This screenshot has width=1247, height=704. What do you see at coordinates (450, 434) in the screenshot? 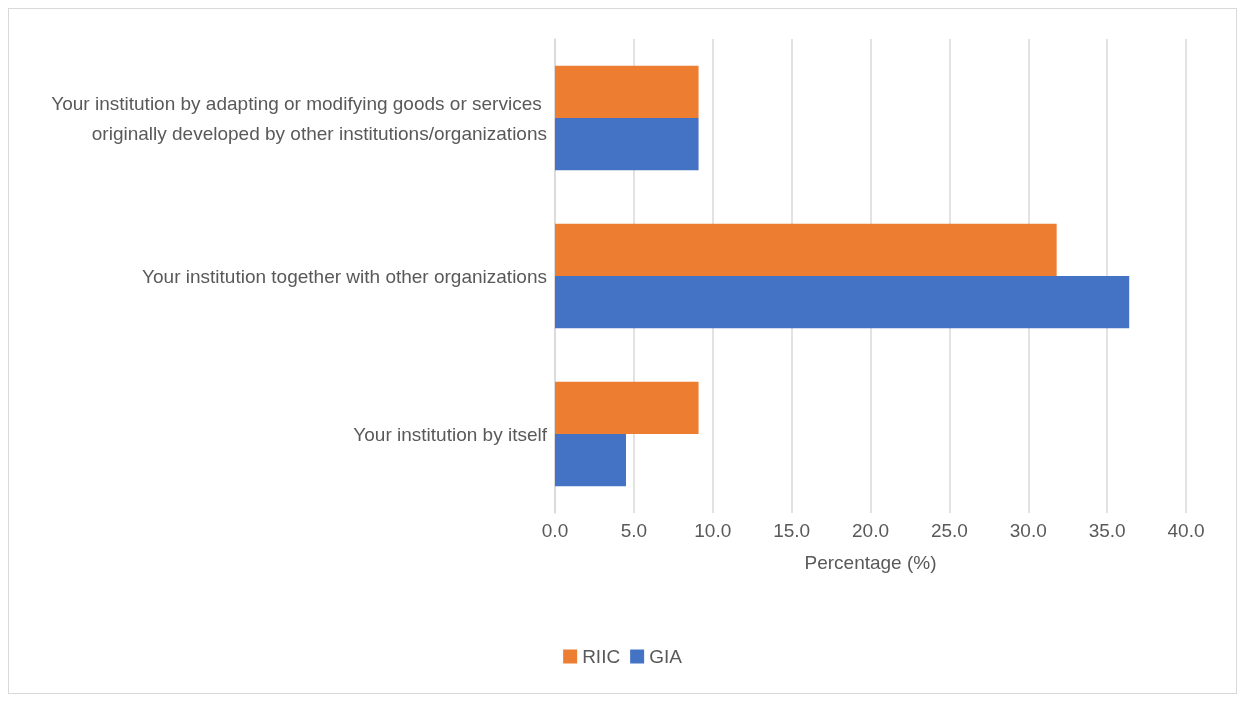
I see `y-tick-label: Your institution by itself` at bounding box center [450, 434].